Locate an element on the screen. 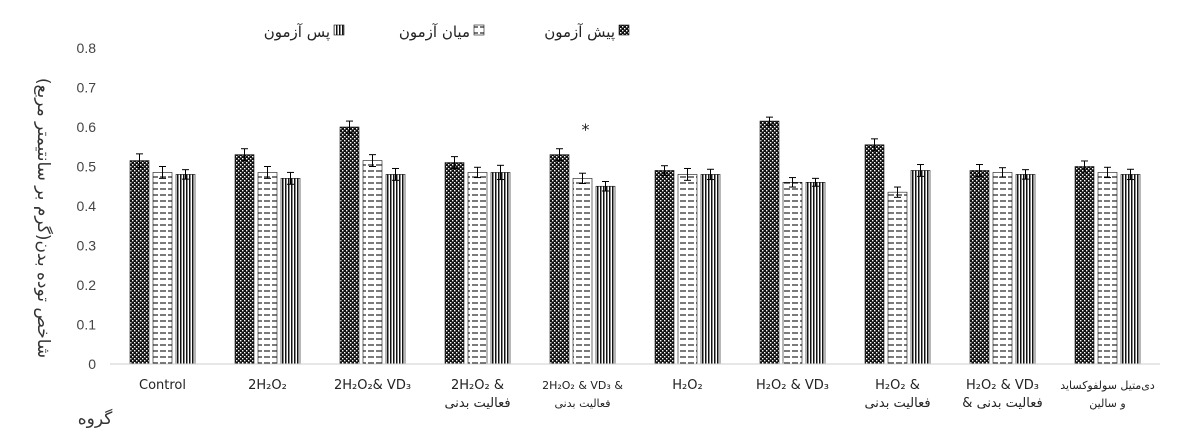 Image resolution: width=1195 pixels, height=434 pixels. legend-label: پس آزمون is located at coordinates (297, 32).